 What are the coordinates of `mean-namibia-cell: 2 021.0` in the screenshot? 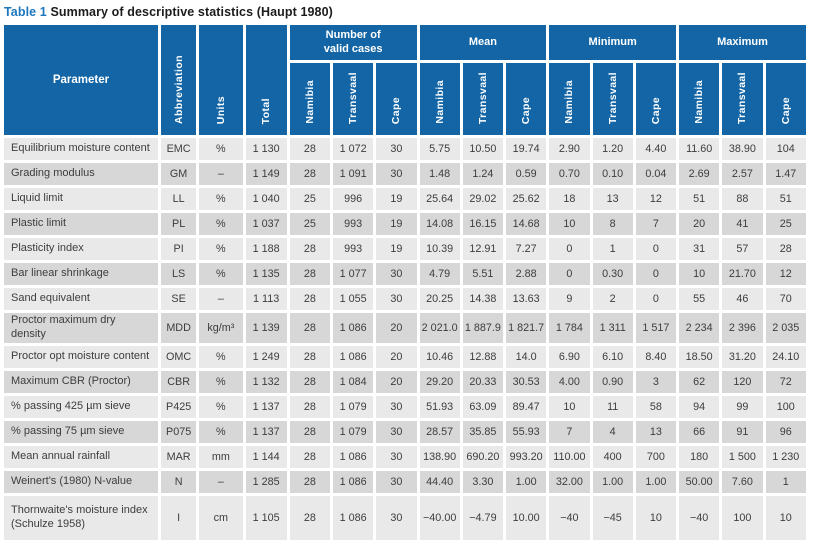 It's located at (439, 328).